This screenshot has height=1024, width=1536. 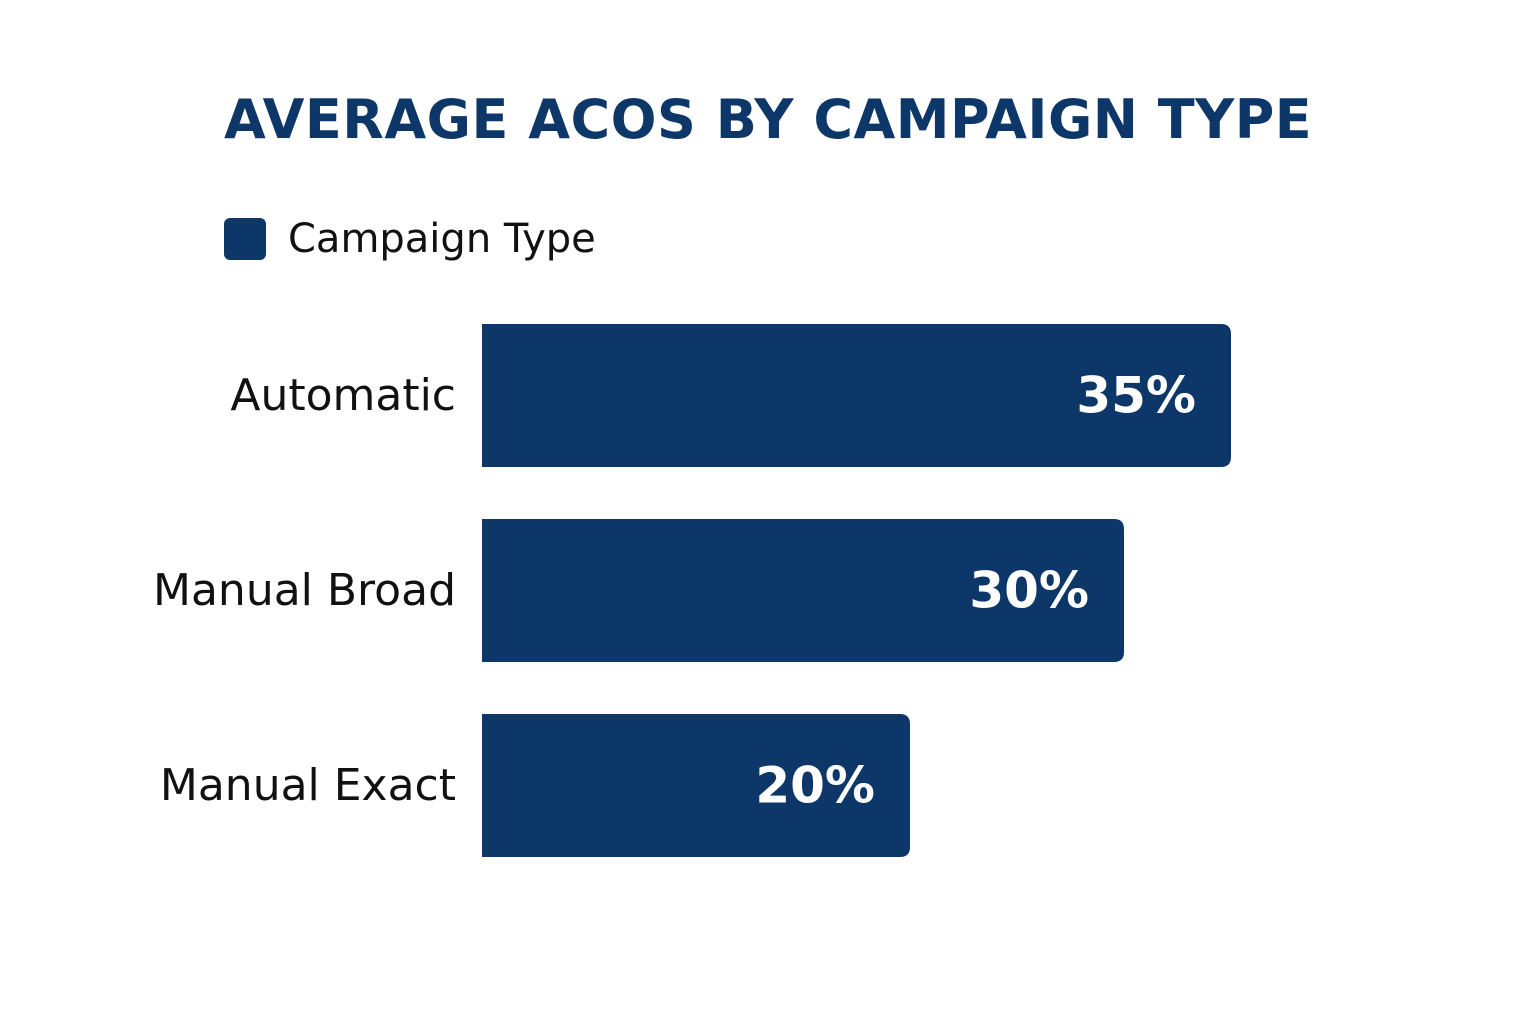 I want to click on bar-manual-exact, so click(x=696, y=785).